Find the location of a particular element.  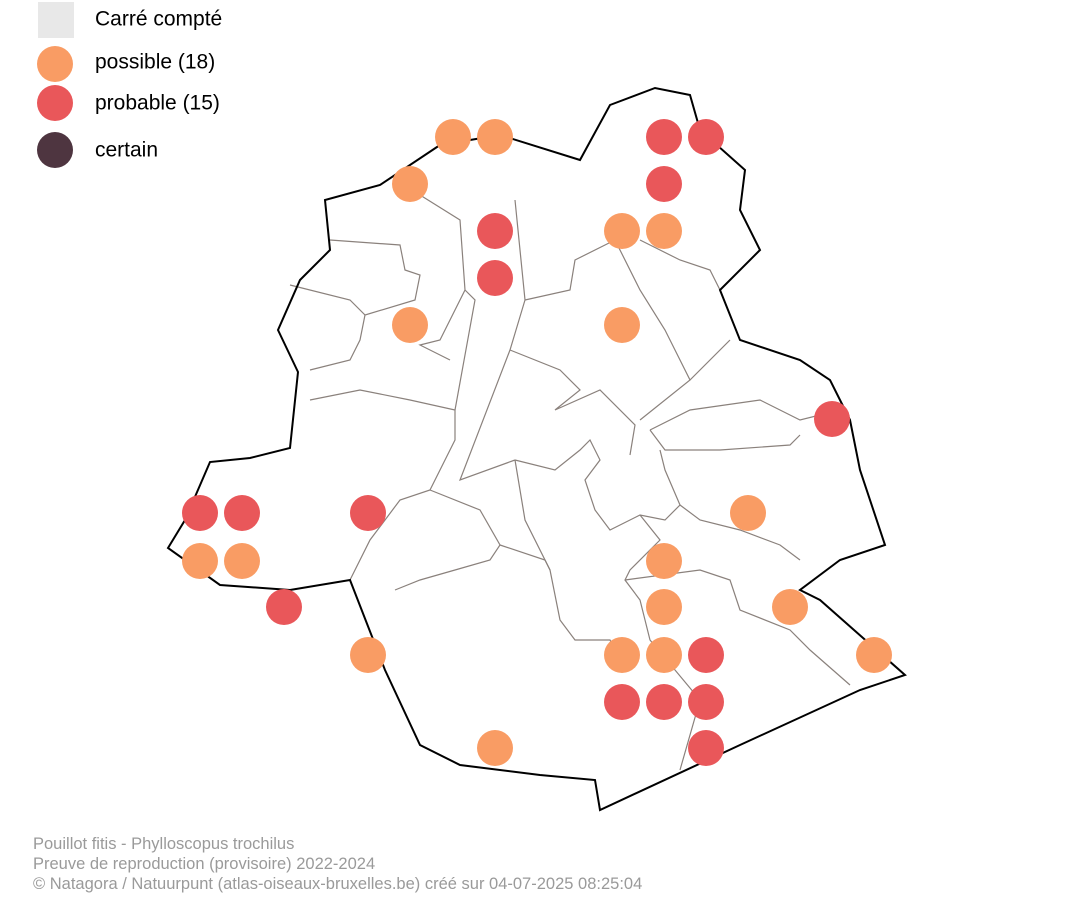

legend-label: possible (18) is located at coordinates (155, 62).